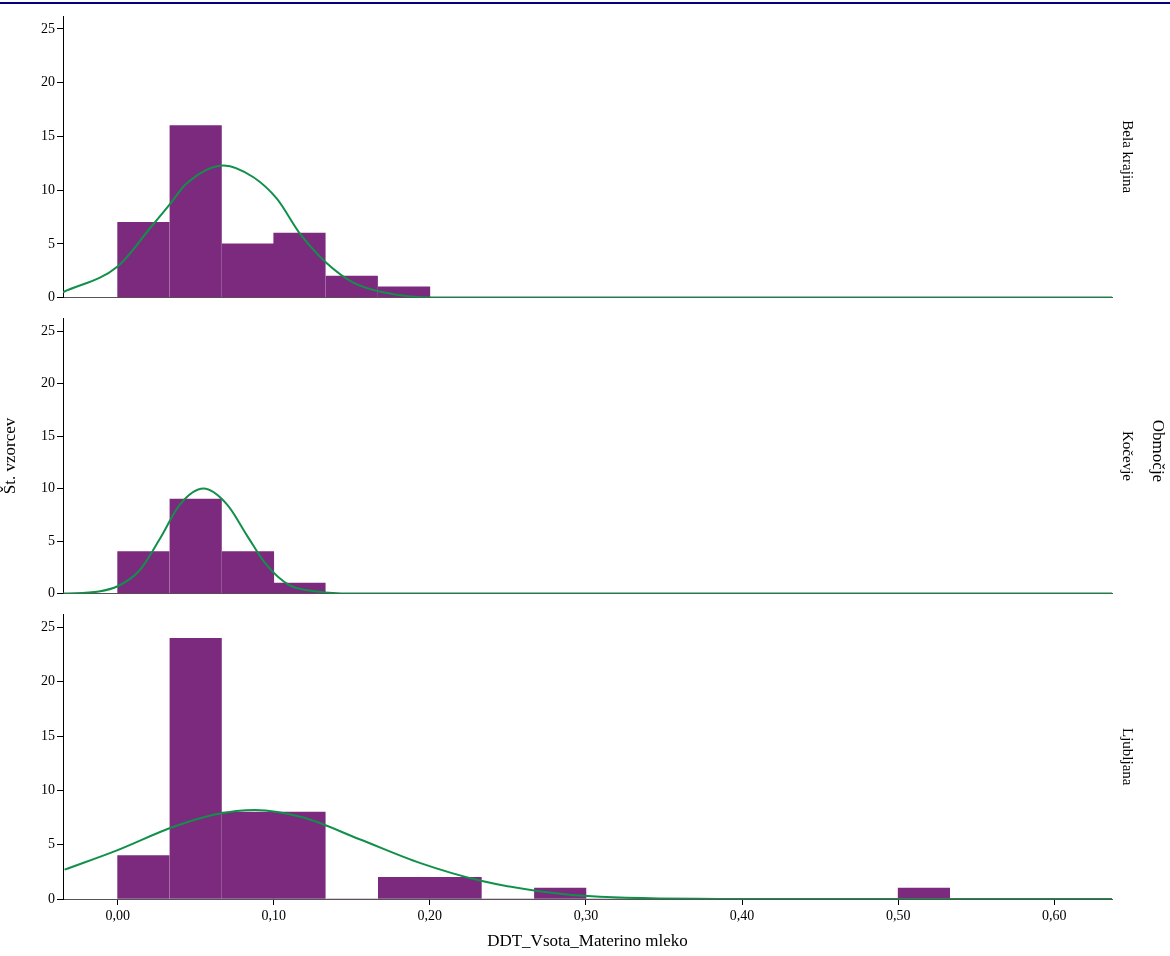 This screenshot has height=956, width=1170. Describe the element at coordinates (1128, 456) in the screenshot. I see `y2-axis-title: Kočevje` at that location.